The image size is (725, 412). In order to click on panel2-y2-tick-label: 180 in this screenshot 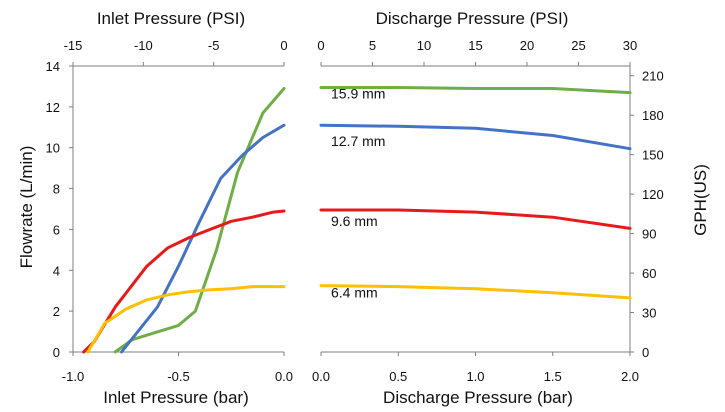, I will do `click(653, 115)`.